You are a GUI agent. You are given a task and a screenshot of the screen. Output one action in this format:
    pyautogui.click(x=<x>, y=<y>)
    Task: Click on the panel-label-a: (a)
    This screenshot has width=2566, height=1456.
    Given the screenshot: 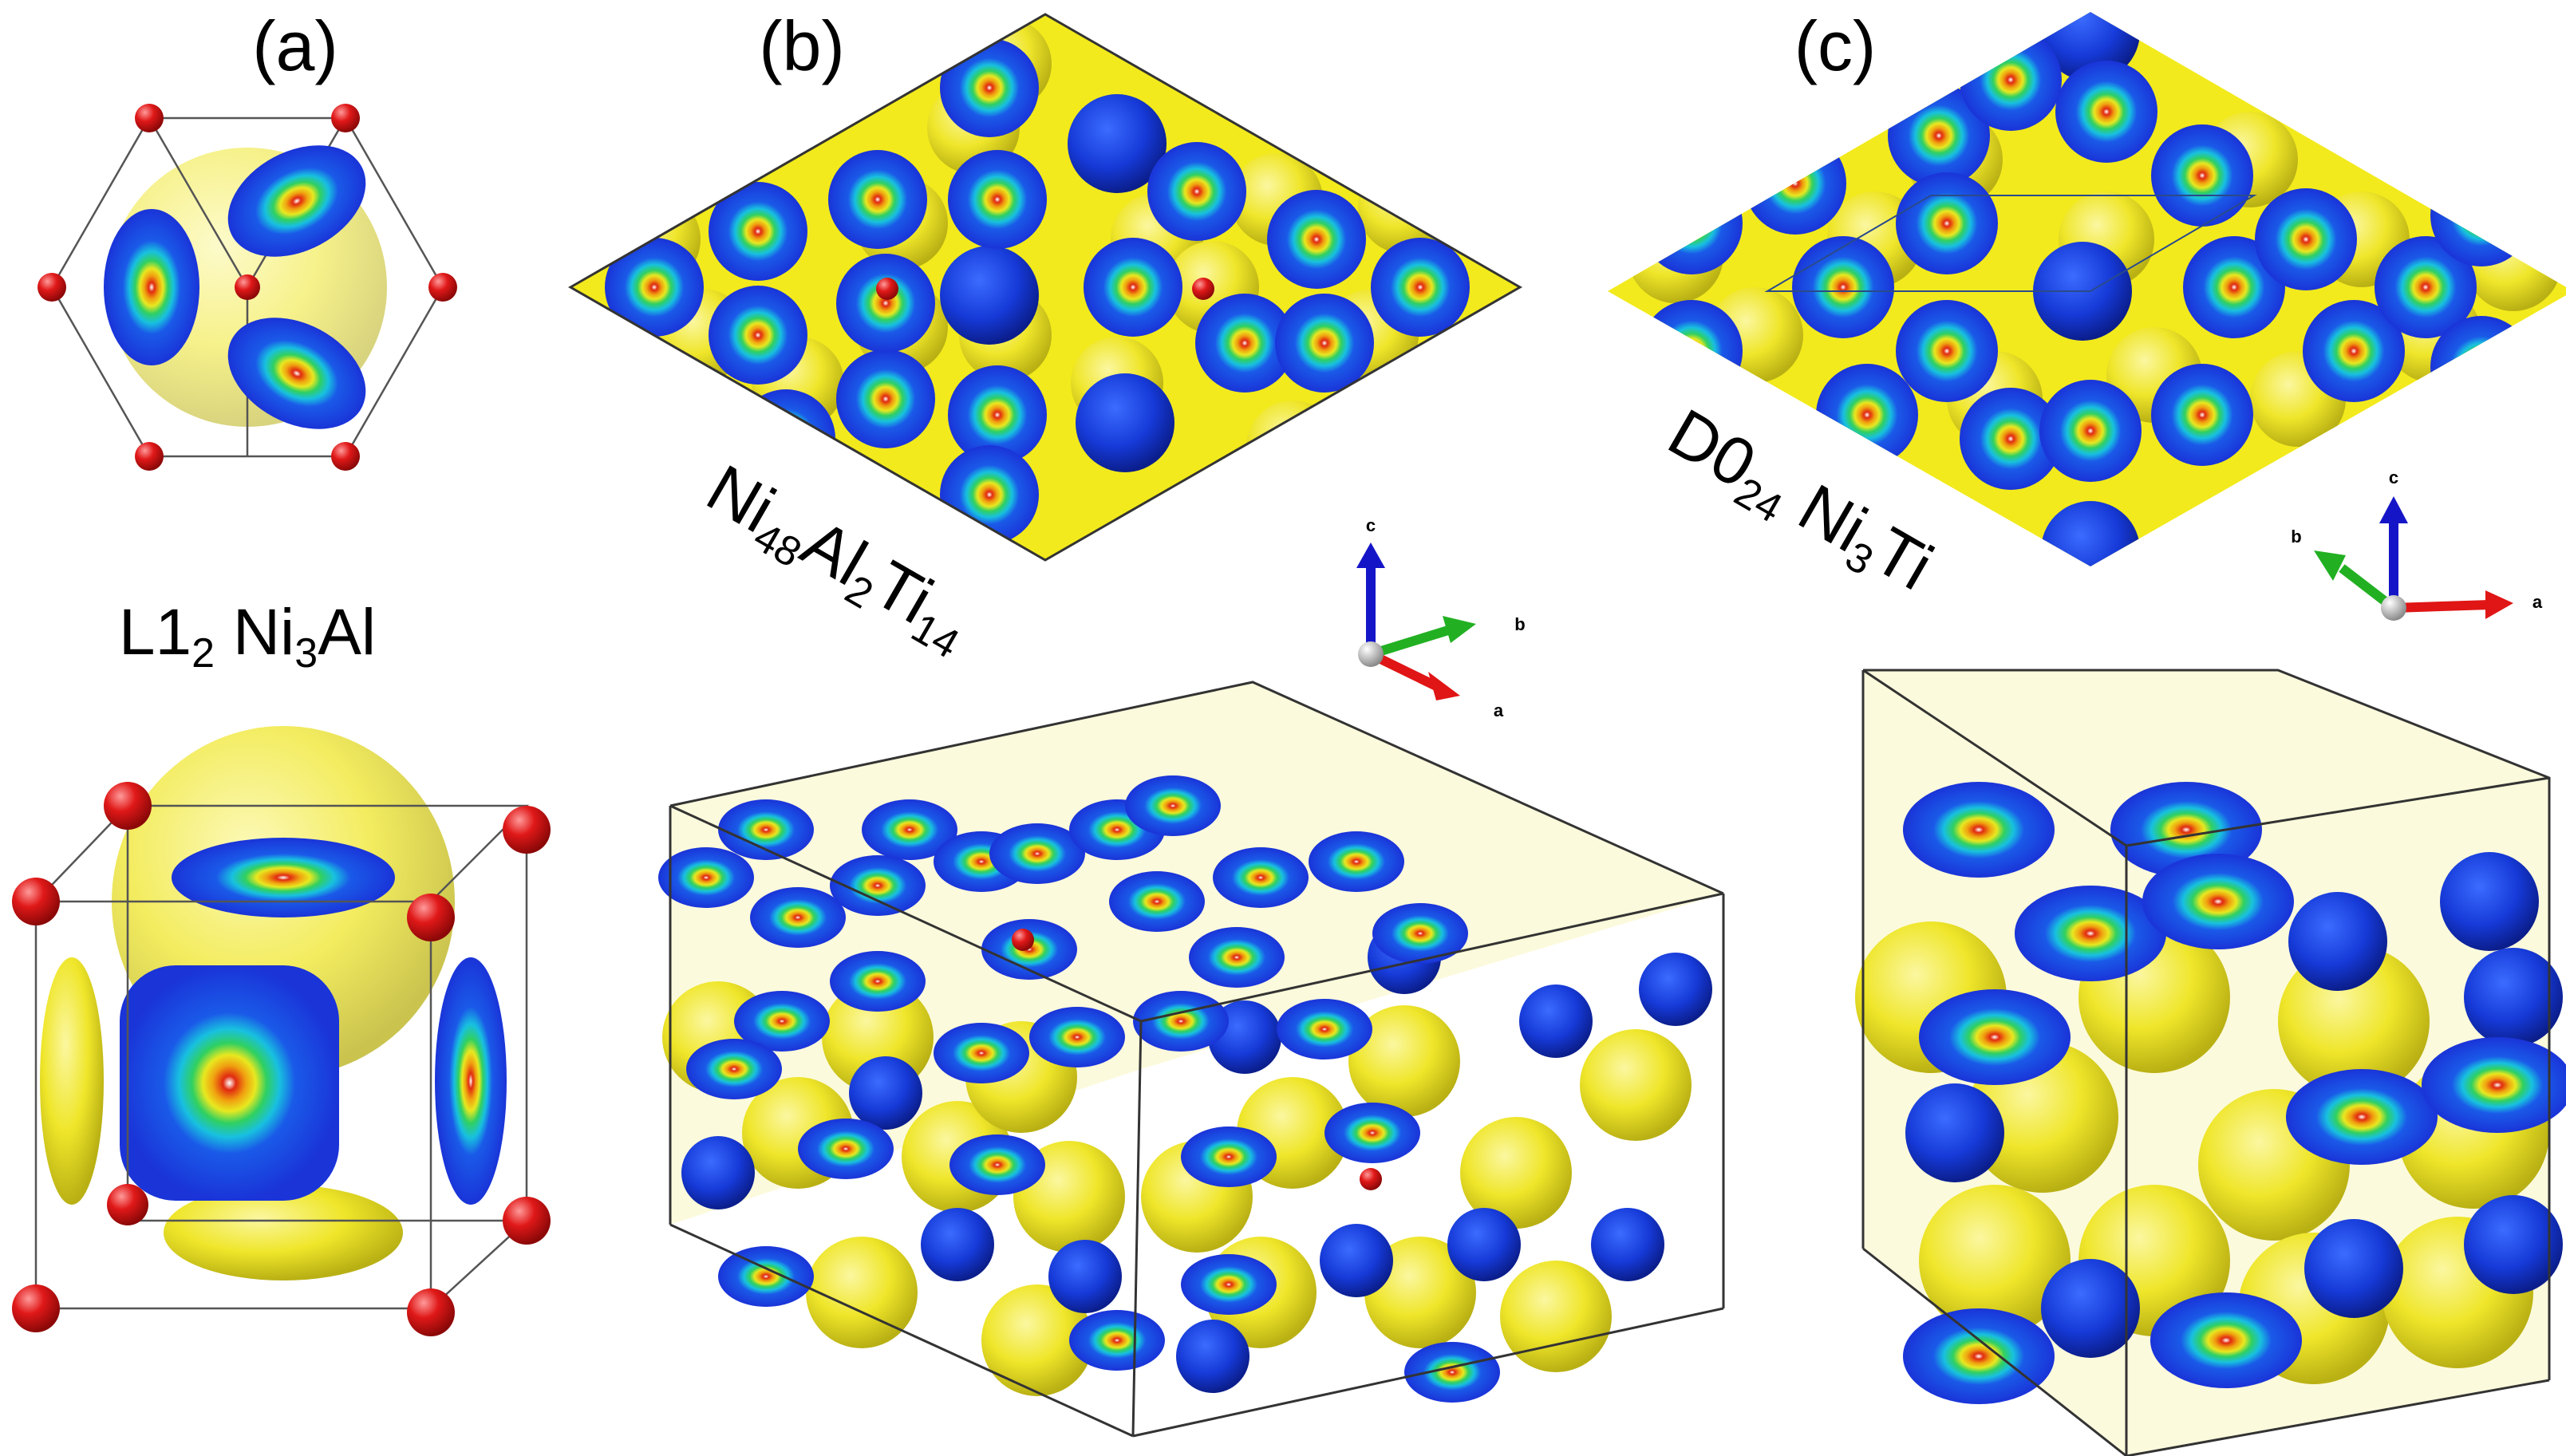 What is the action you would take?
    pyautogui.click(x=295, y=45)
    